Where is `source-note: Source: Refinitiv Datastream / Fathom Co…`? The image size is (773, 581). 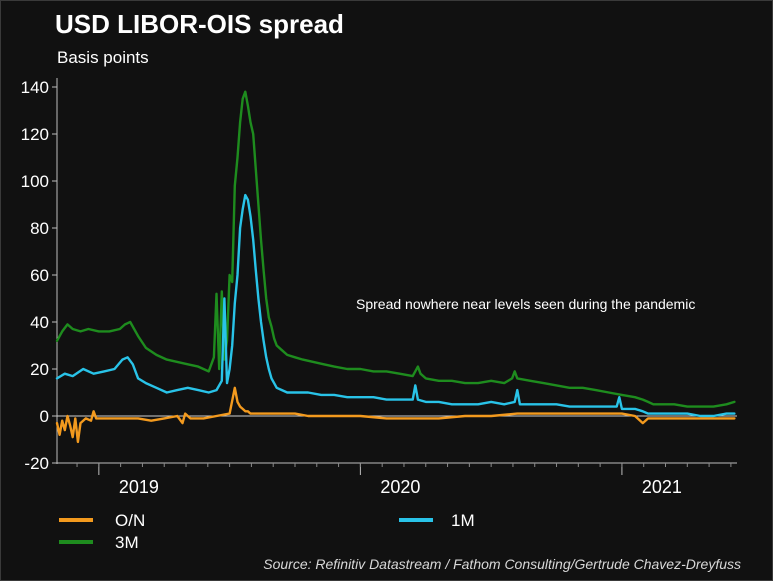
source-note: Source: Refinitiv Datastream / Fathom Co… is located at coordinates (502, 564).